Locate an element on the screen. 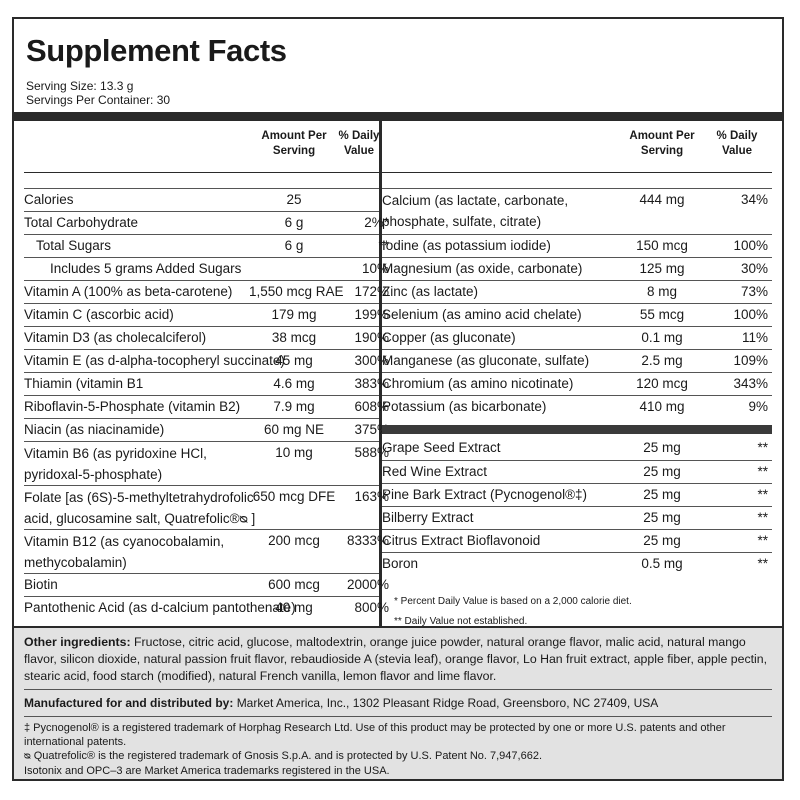  nutrient-name: Pine Bark Extract (Pycnogenol®‡) is located at coordinates (485, 494).